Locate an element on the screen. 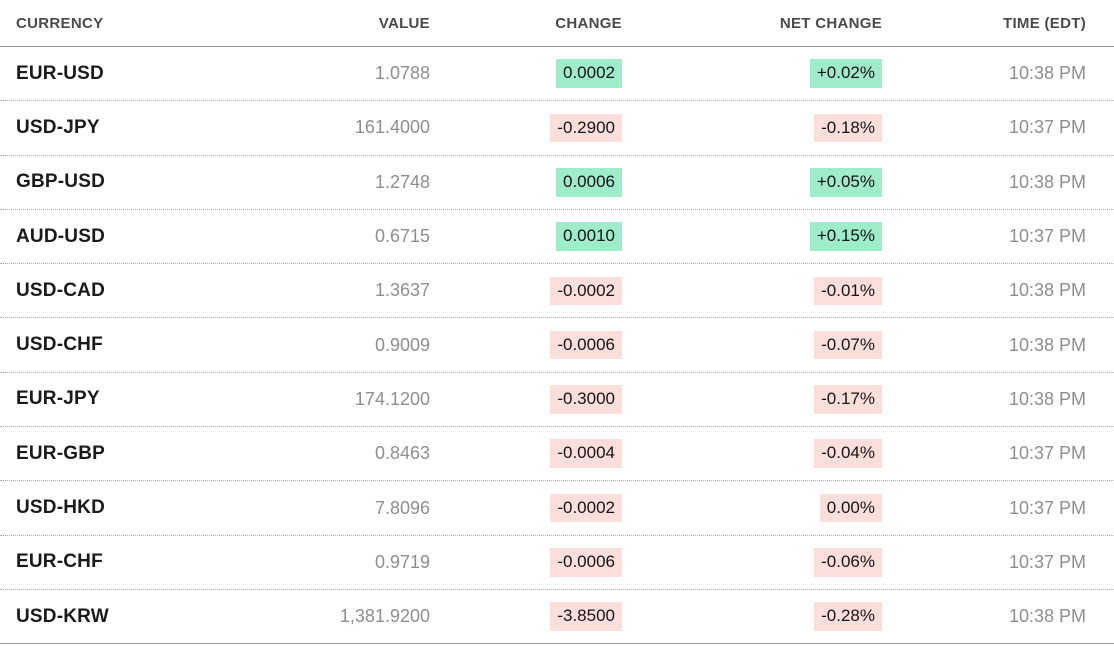 The image size is (1114, 646). currency-pair-link: EUR-USD is located at coordinates (60, 73).